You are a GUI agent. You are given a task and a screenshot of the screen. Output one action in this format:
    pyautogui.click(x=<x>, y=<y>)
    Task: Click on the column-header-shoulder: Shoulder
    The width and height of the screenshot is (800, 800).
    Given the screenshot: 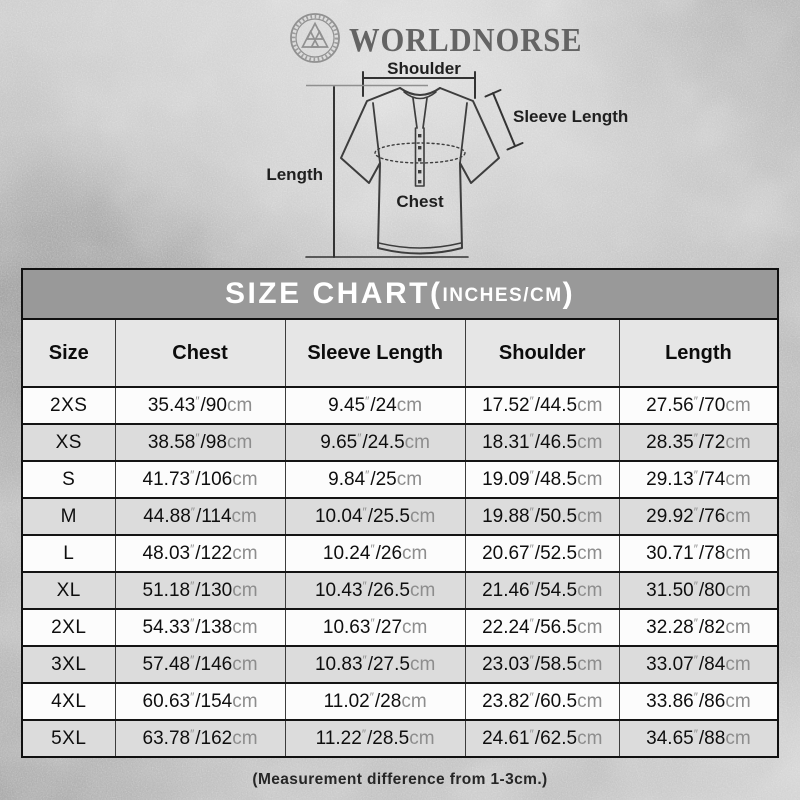 What is the action you would take?
    pyautogui.click(x=541, y=353)
    